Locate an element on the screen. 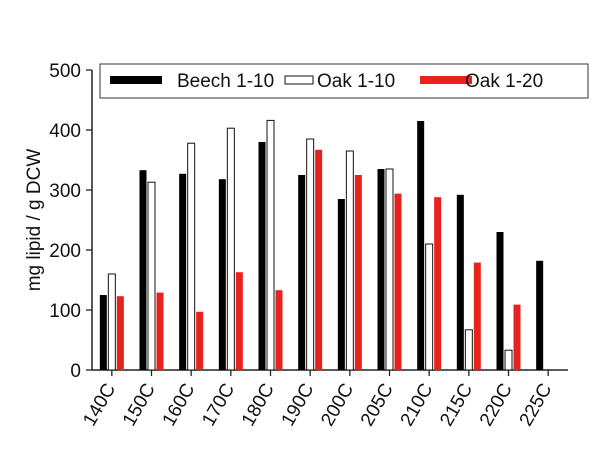  bar-oak-1-20-210c is located at coordinates (438, 283).